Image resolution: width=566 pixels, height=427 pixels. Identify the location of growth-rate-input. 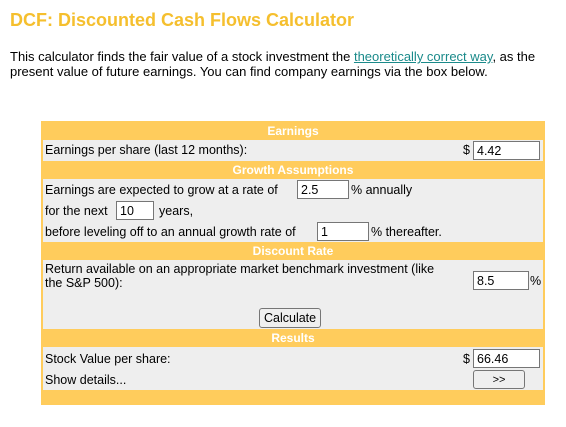
(323, 189).